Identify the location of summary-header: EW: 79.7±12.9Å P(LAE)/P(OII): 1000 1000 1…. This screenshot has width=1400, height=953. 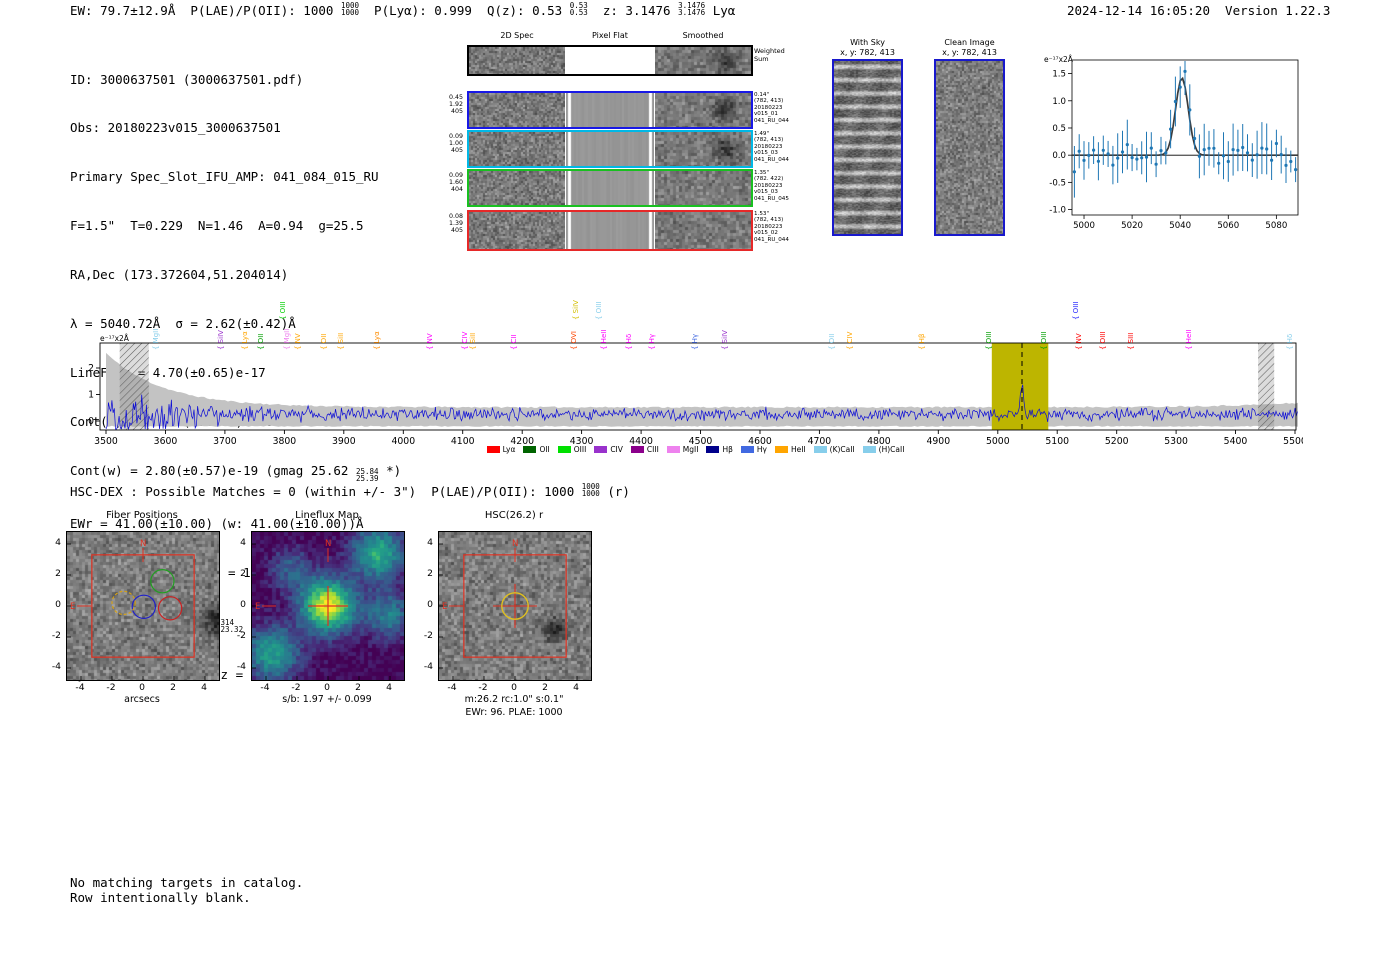
(402, 10).